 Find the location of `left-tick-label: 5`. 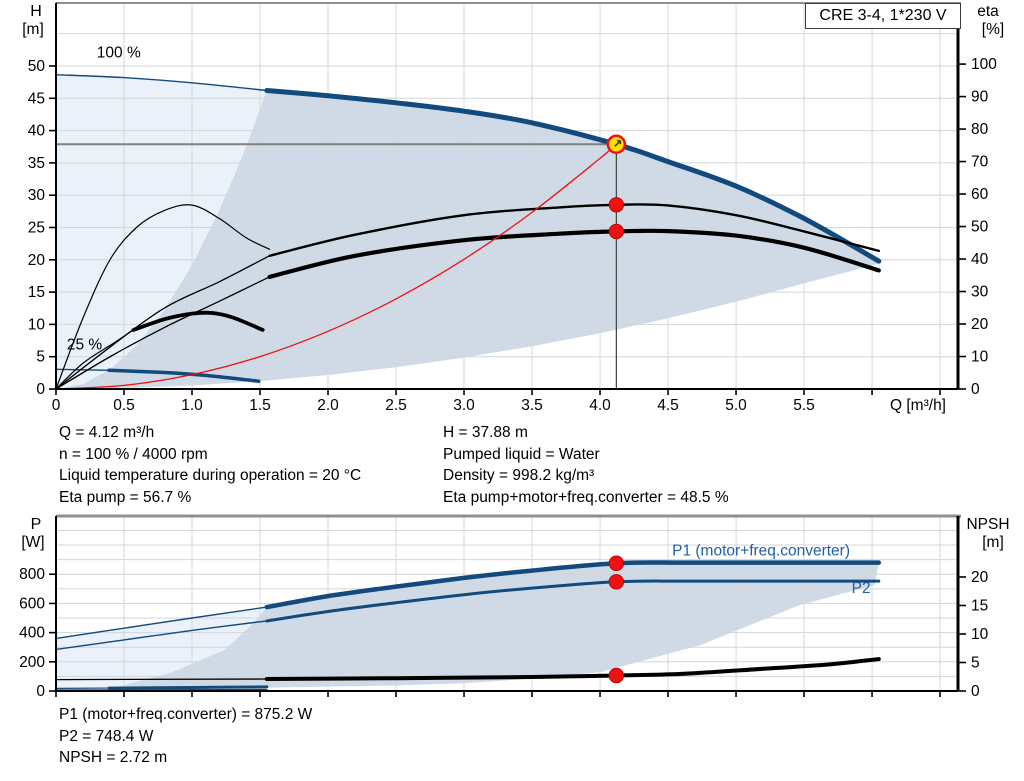

left-tick-label: 5 is located at coordinates (40, 357).